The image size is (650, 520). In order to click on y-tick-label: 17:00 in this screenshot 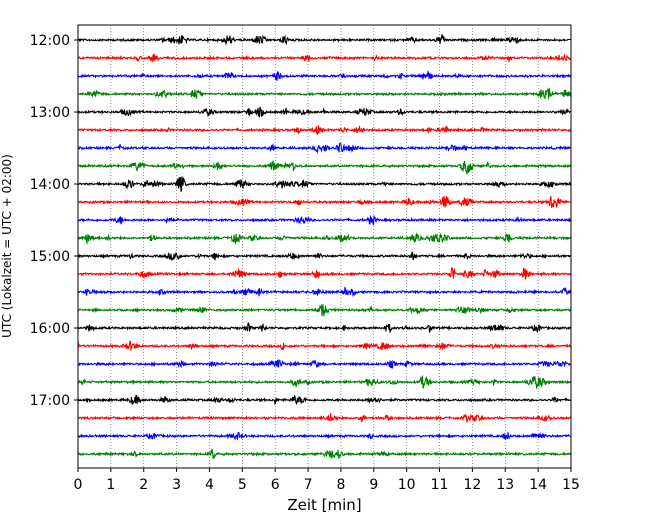, I will do `click(50, 401)`.